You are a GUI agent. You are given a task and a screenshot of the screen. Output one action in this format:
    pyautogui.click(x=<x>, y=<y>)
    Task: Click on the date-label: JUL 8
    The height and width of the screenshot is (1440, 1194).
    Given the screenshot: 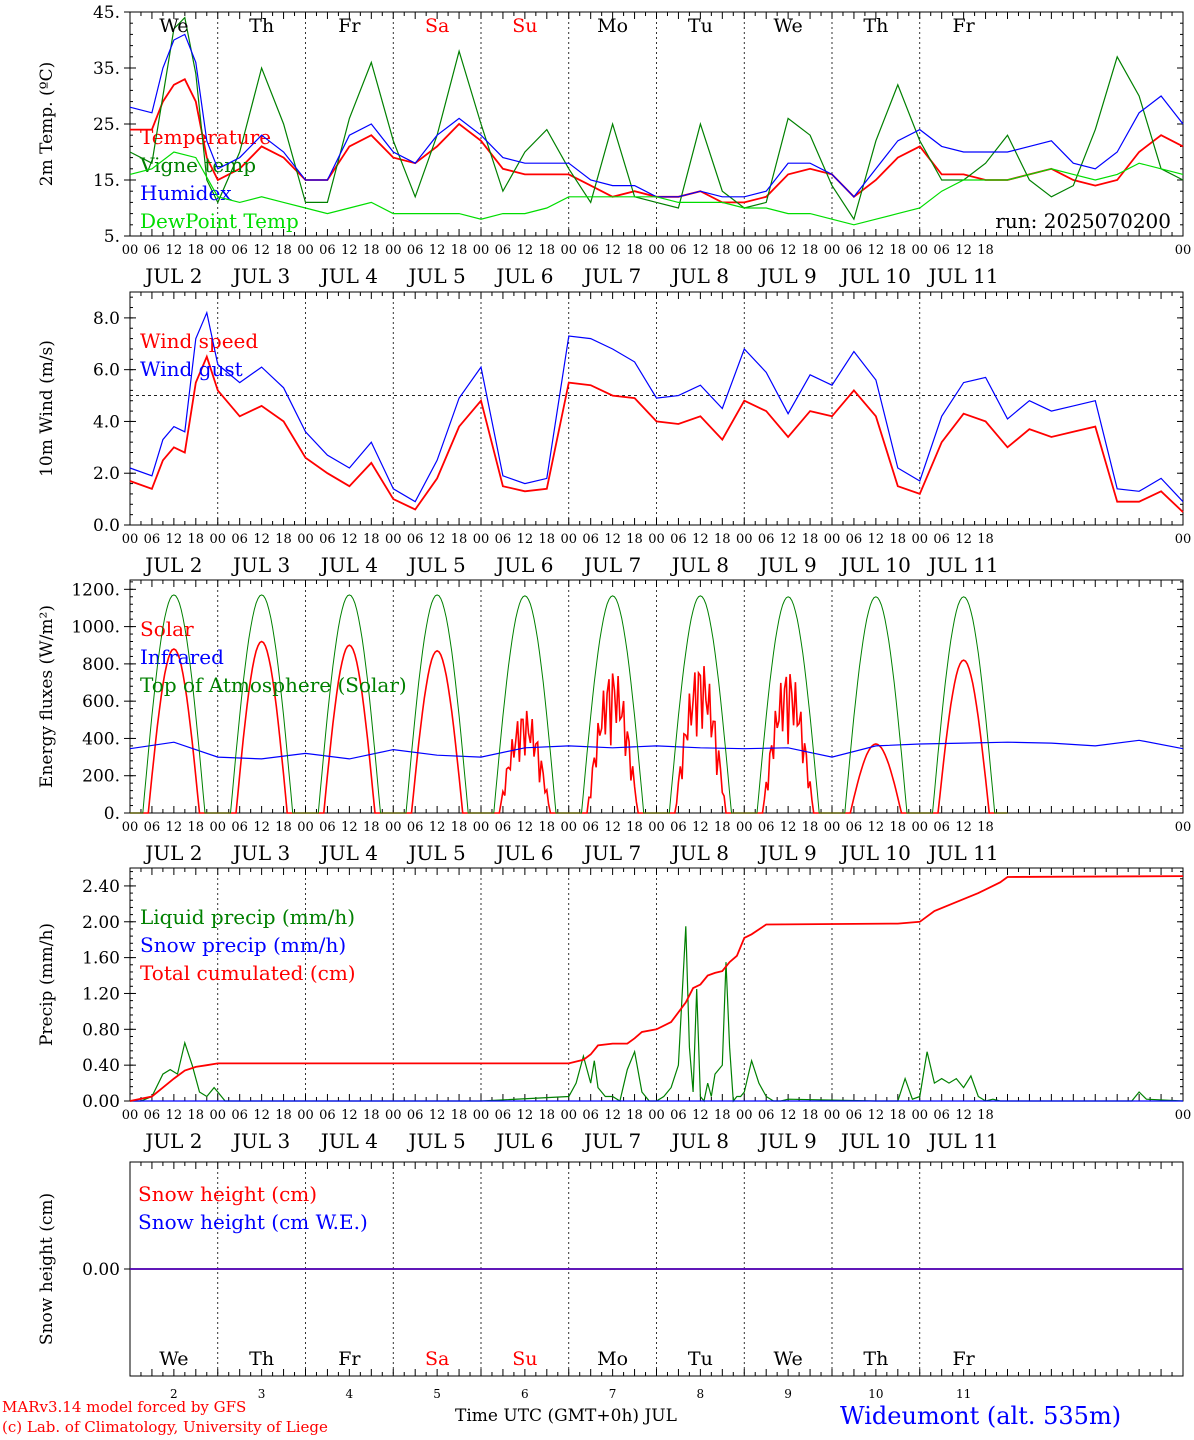 What is the action you would take?
    pyautogui.click(x=699, y=1141)
    